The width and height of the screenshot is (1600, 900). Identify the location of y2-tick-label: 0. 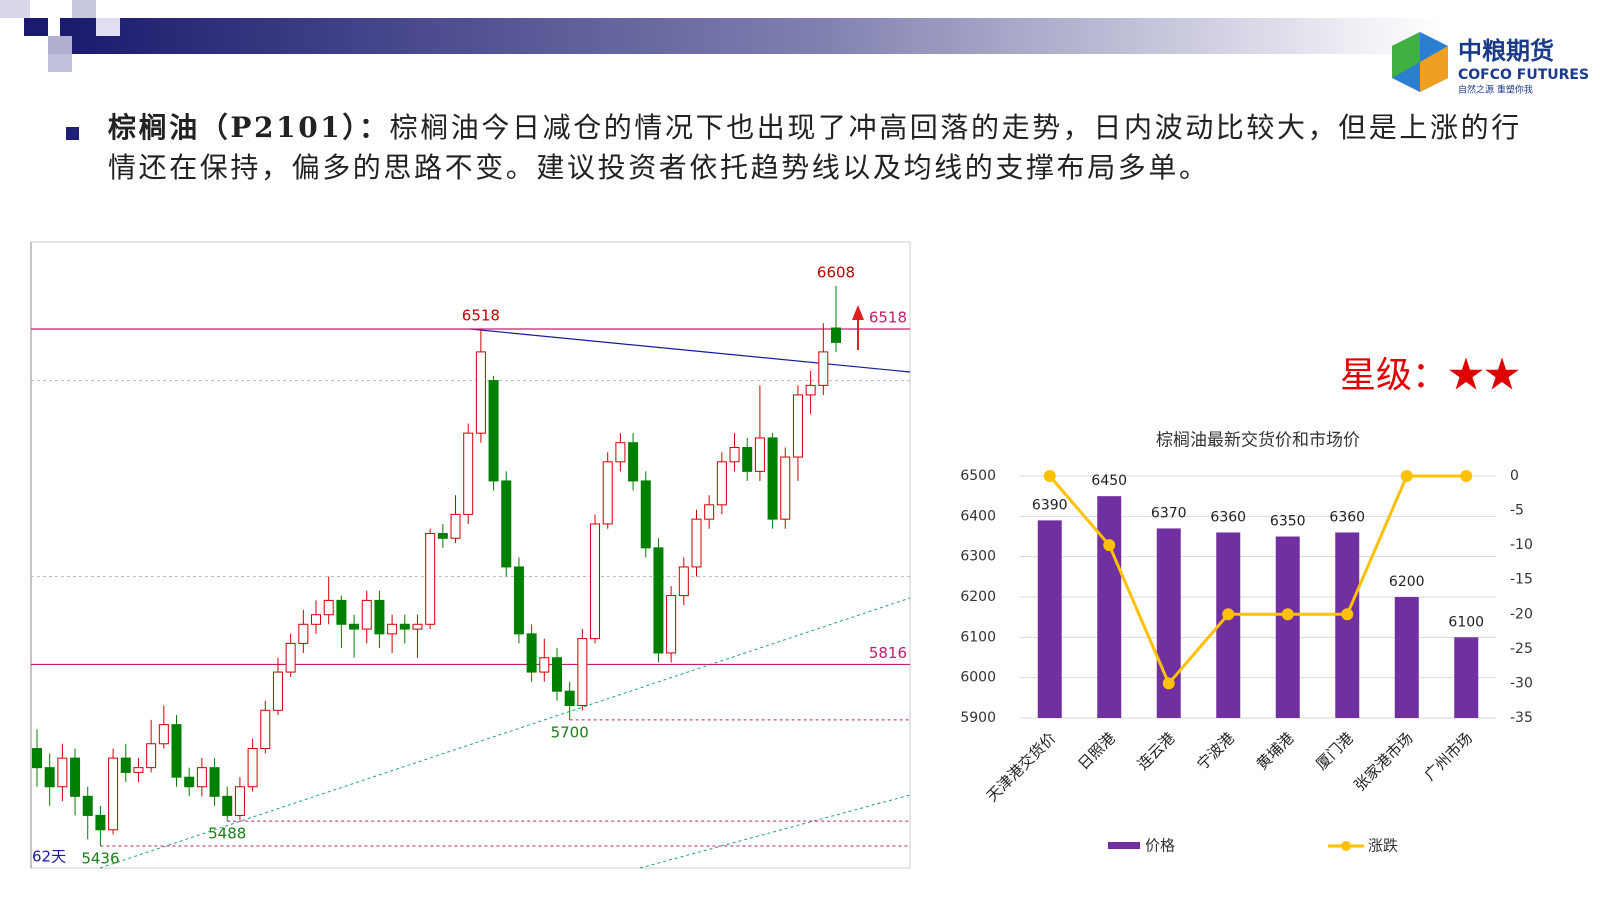
(1514, 476).